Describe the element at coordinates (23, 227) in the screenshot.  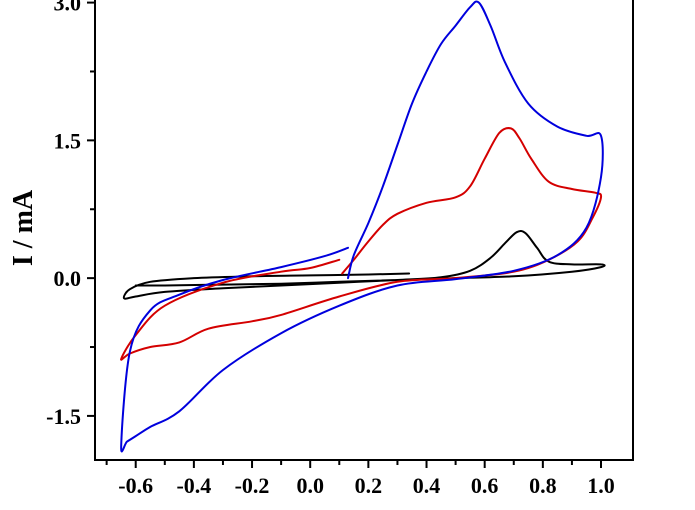
I see `y-axis-title: I / mA` at that location.